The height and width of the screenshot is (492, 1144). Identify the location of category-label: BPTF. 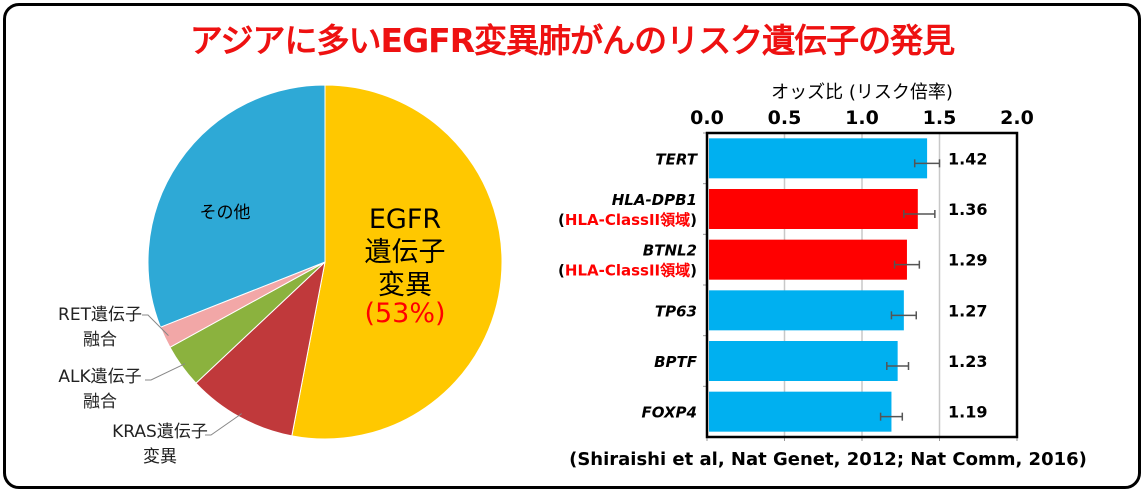
(676, 362).